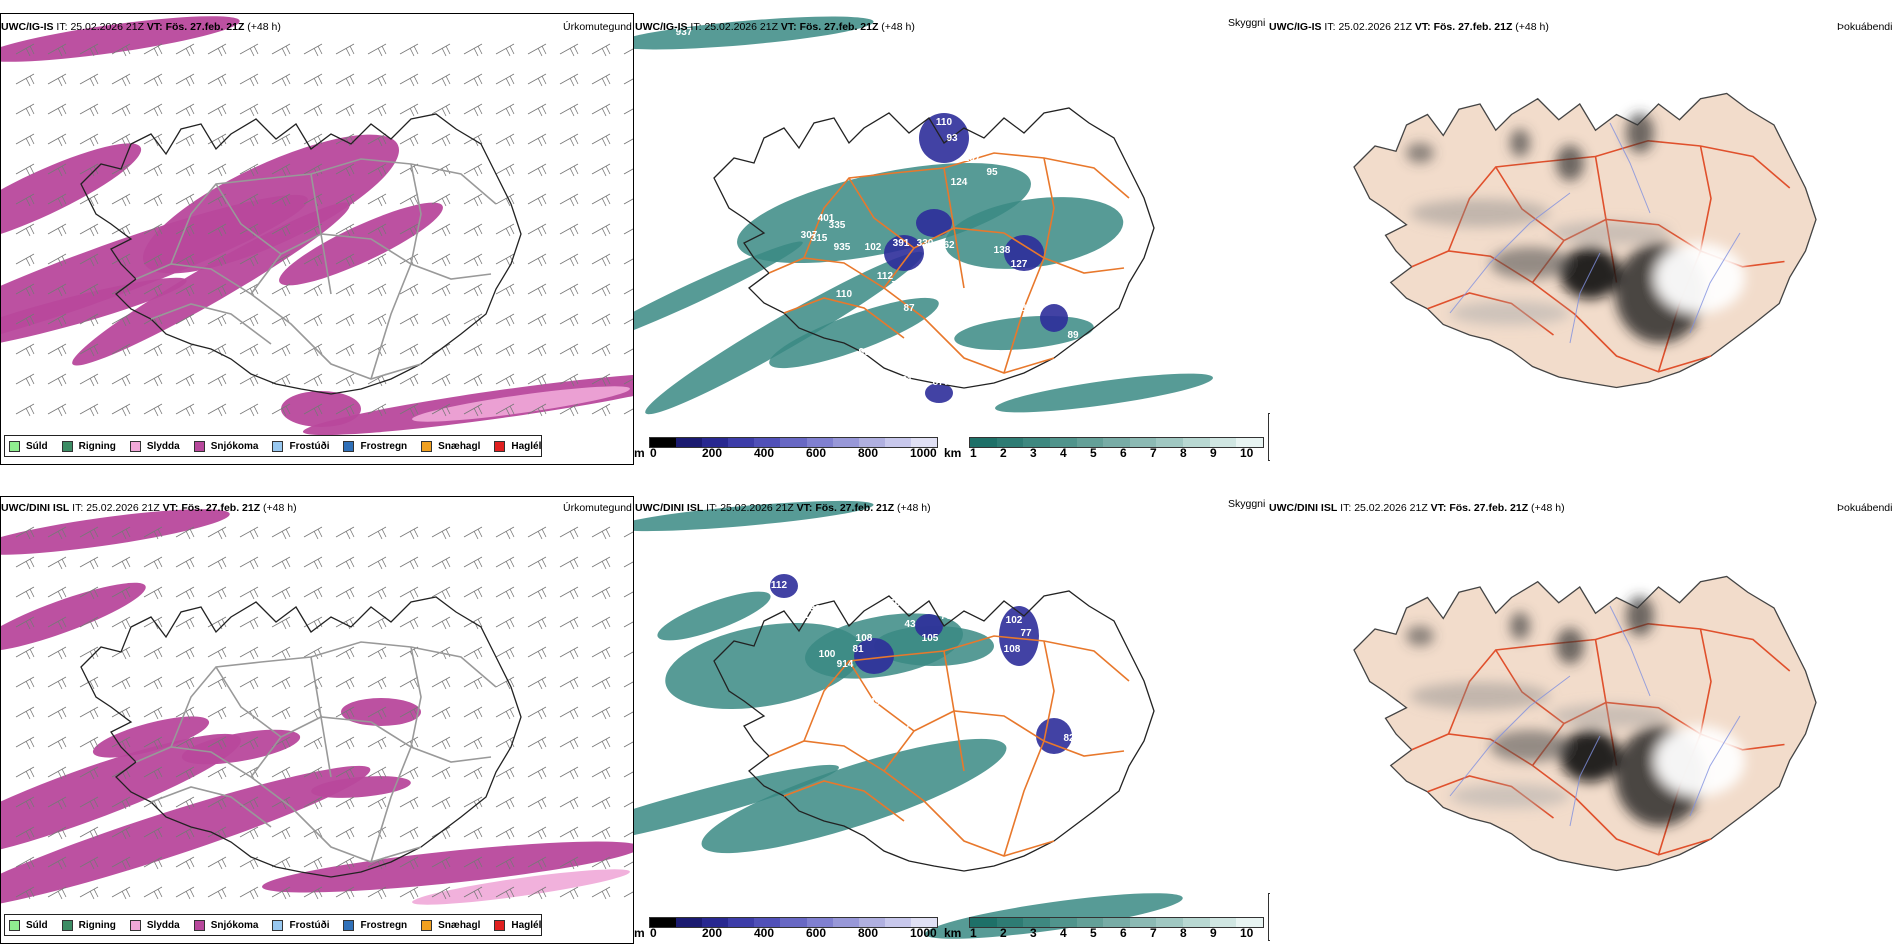 The width and height of the screenshot is (1900, 950). Describe the element at coordinates (952, 138) in the screenshot. I see `cloud-base-label: 93` at that location.